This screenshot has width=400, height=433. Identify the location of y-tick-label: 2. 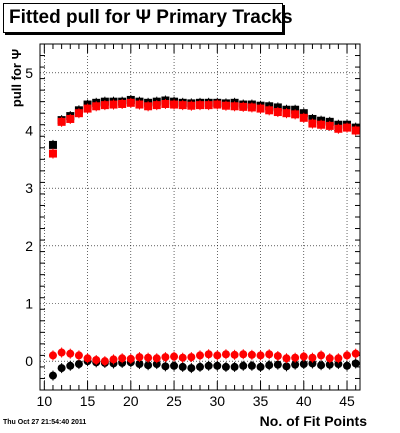
(29, 246).